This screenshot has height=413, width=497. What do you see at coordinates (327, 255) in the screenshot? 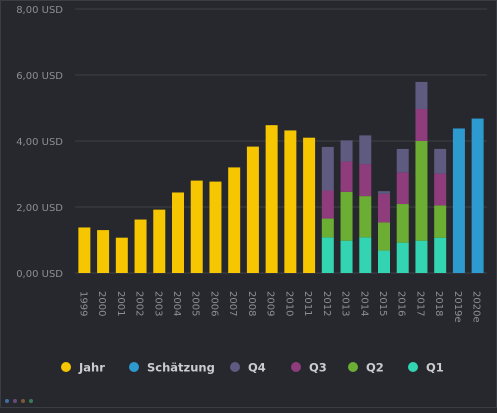
I see `bar-q1-2012` at bounding box center [327, 255].